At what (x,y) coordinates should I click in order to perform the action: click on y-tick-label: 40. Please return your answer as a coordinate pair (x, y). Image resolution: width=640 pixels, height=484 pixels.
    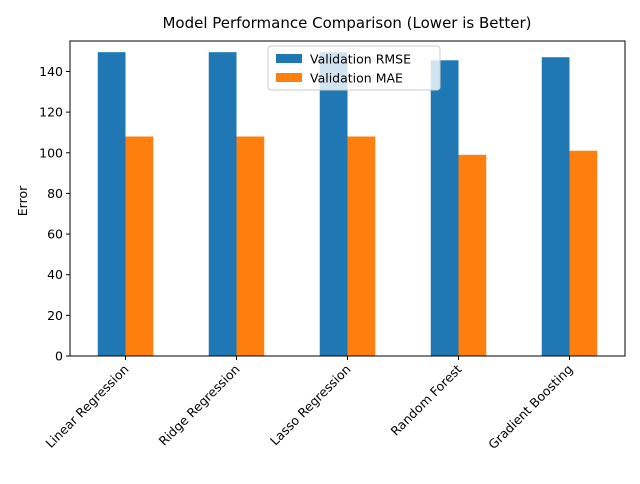
    Looking at the image, I should click on (55, 274).